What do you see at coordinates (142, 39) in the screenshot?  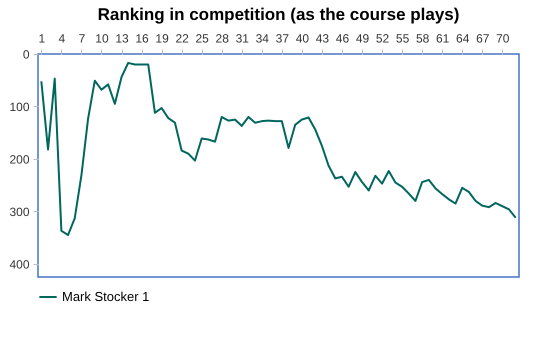 I see `x-tick-label: 16` at bounding box center [142, 39].